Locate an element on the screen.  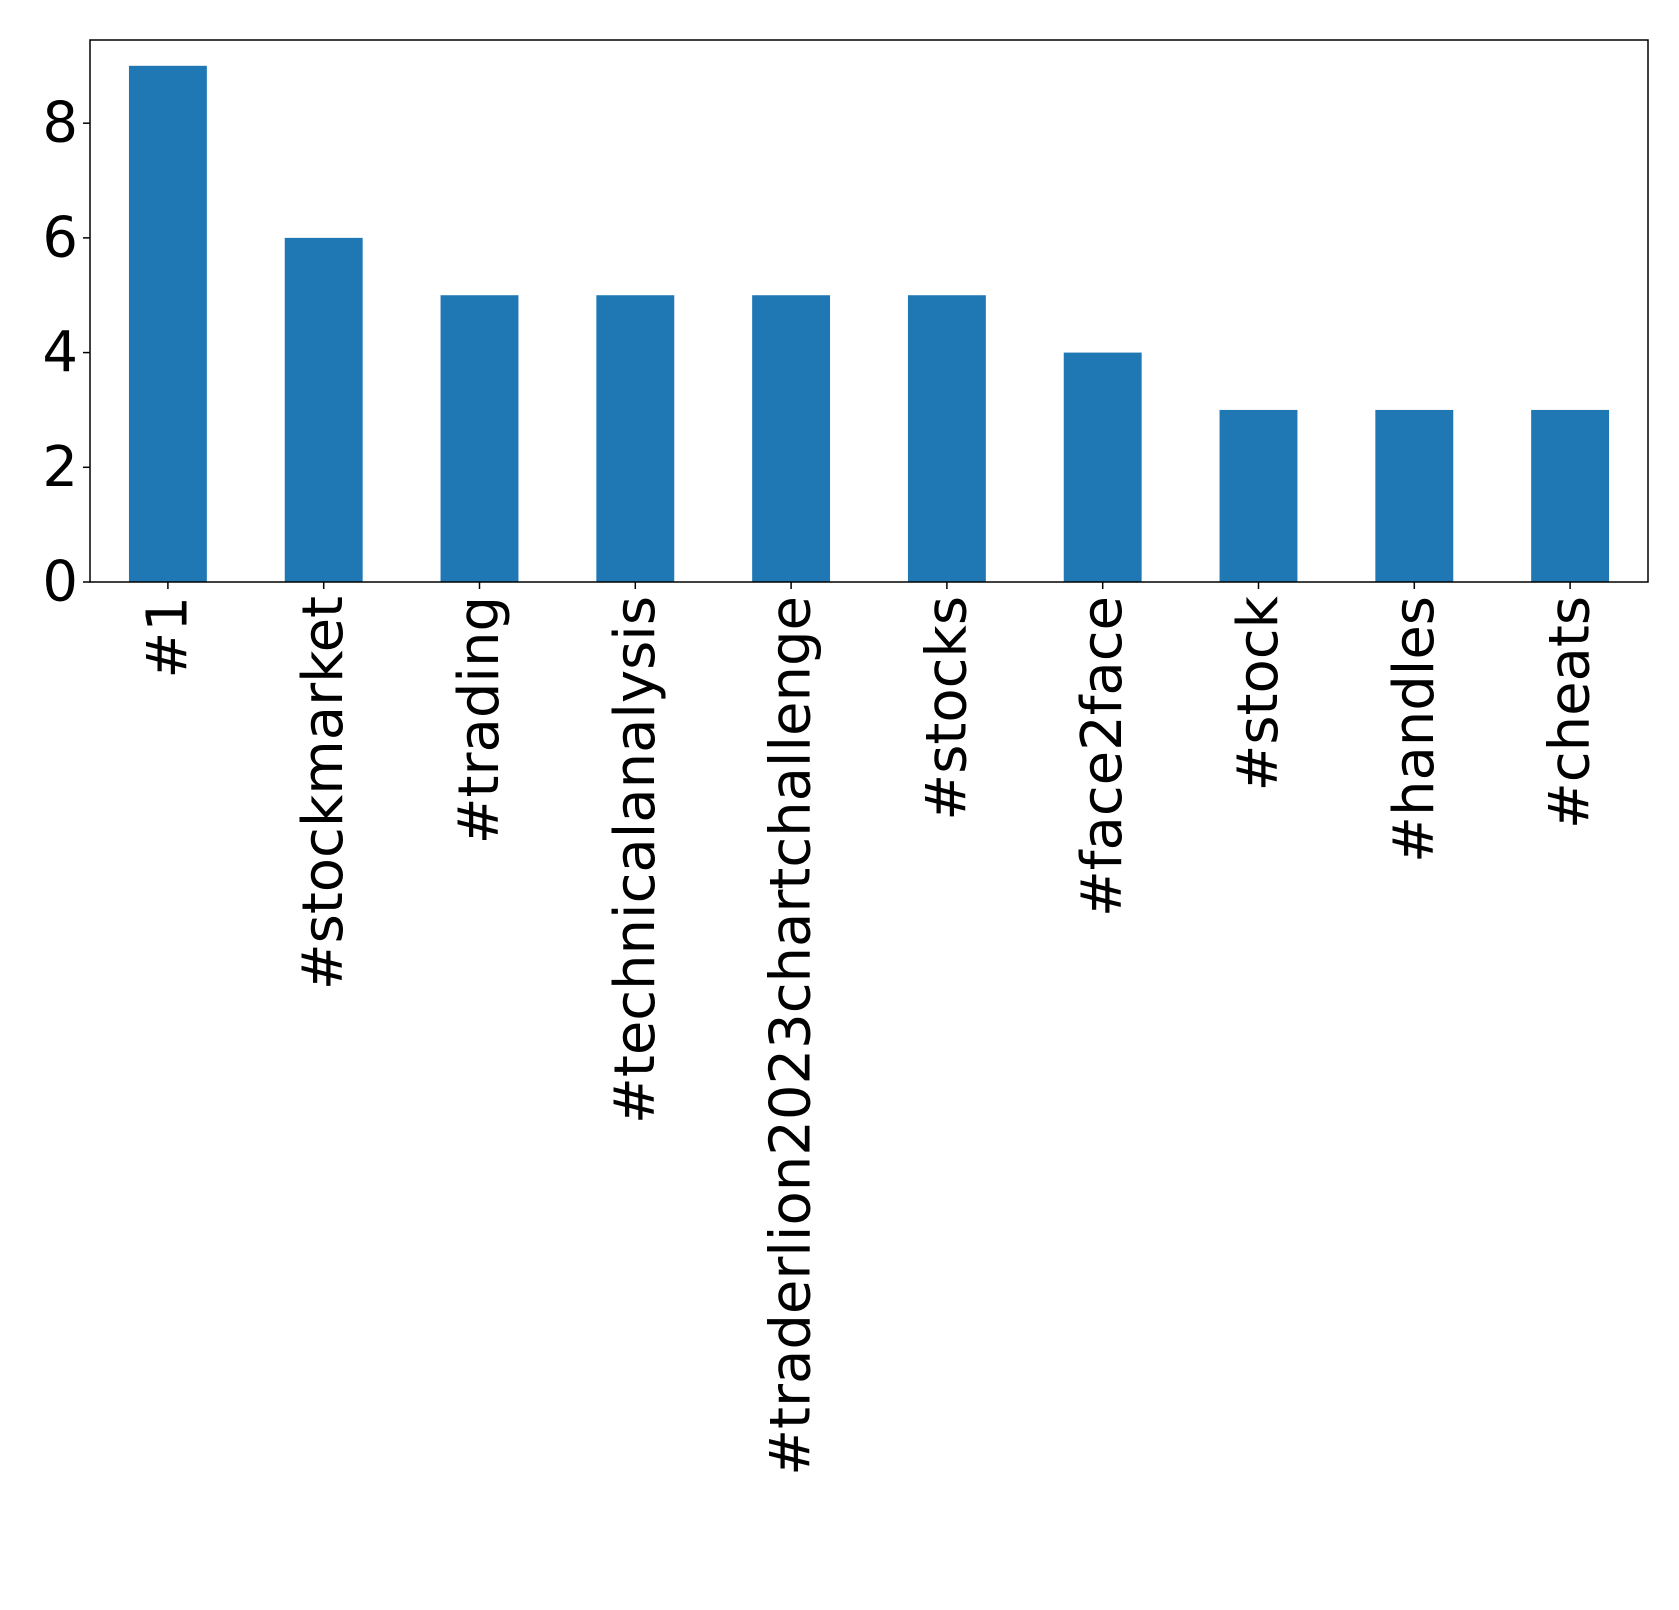
x-tick-label: #stock is located at coordinates (1258, 693).